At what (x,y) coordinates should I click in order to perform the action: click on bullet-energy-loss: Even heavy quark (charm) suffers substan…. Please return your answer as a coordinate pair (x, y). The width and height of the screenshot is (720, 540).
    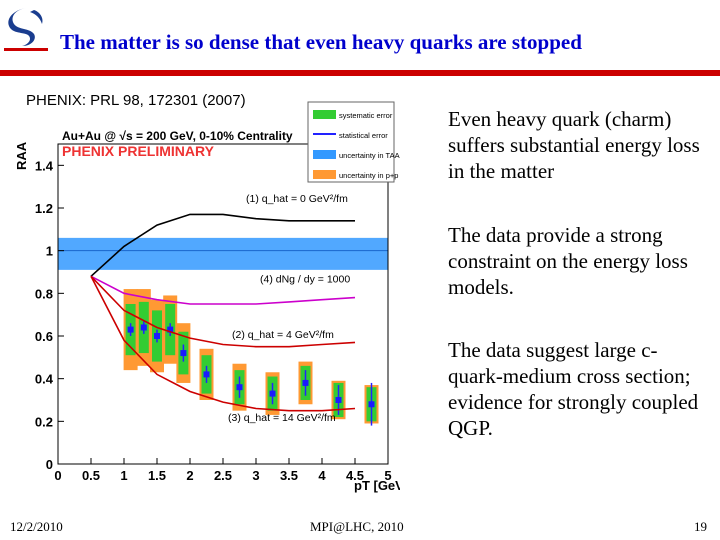
    Looking at the image, I should click on (574, 145).